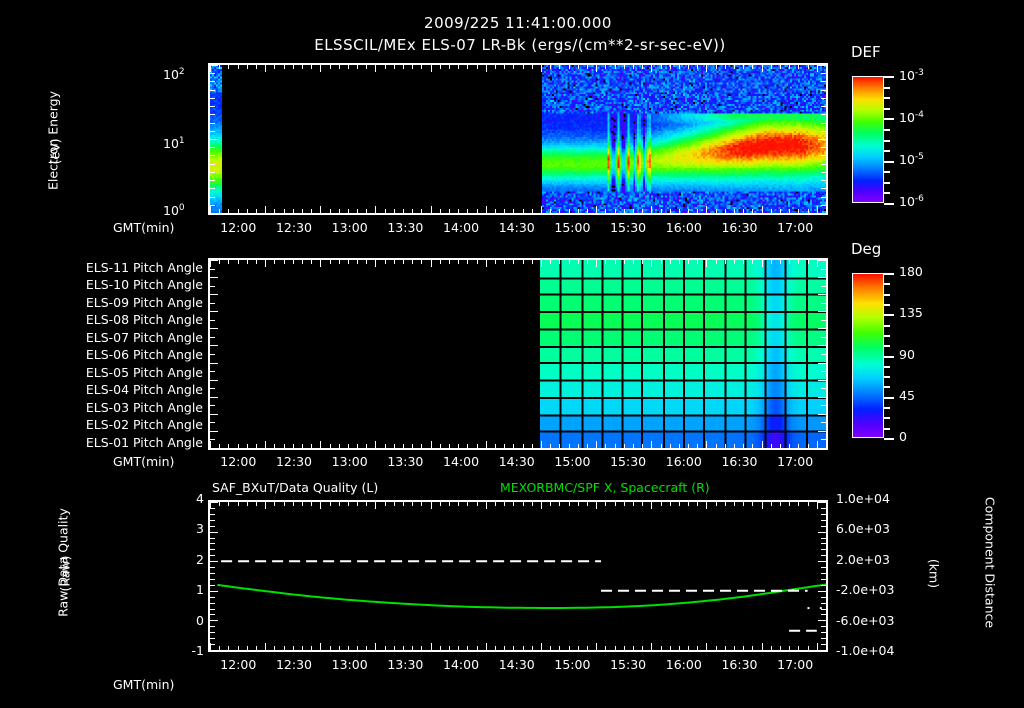 The height and width of the screenshot is (708, 1024). I want to click on deg-colorbar-label: 0, so click(903, 436).